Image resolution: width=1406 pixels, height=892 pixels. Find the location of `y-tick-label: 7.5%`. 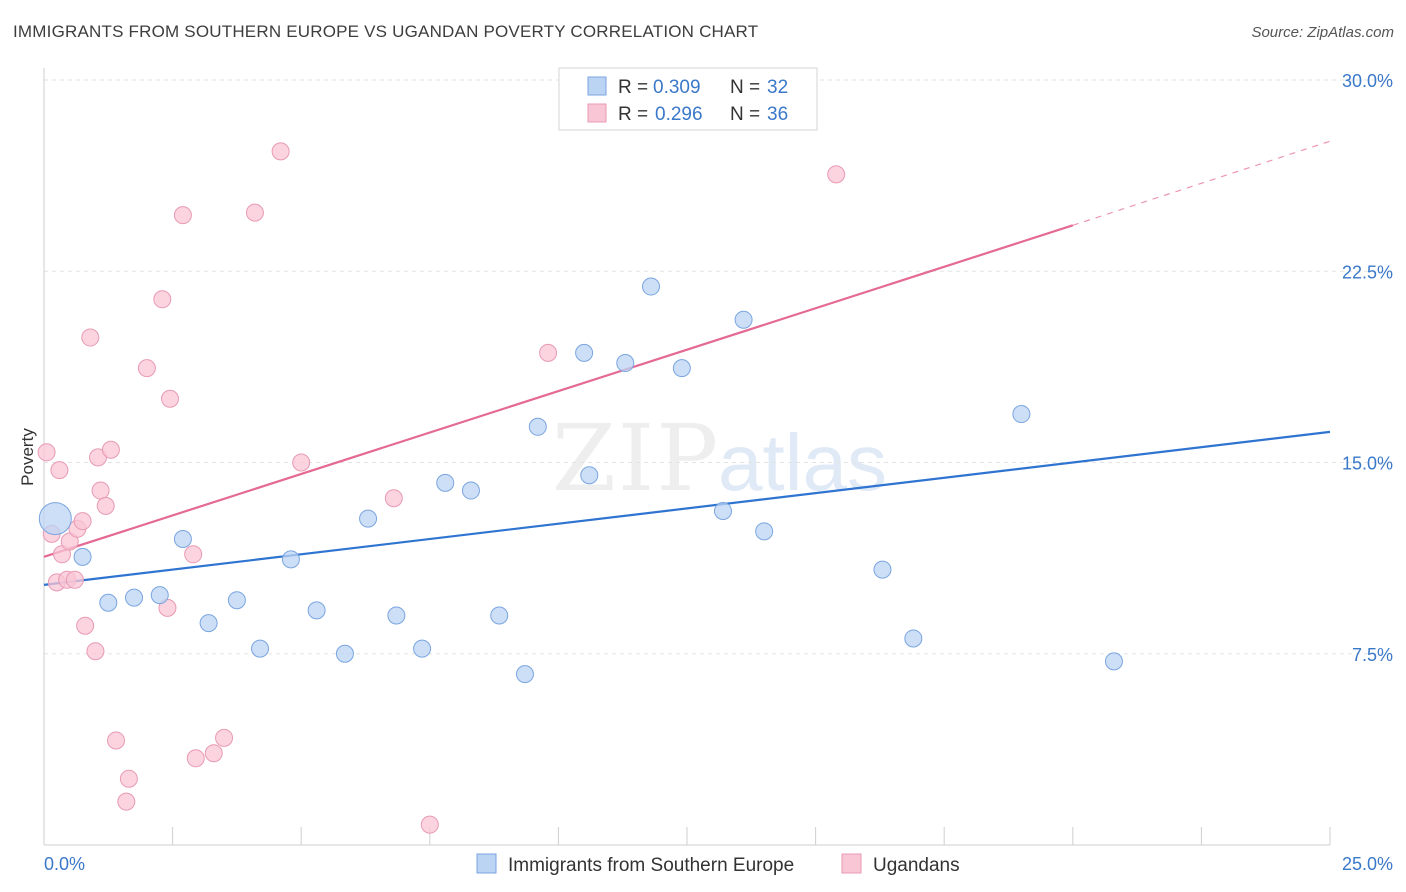

y-tick-label: 7.5% is located at coordinates (1372, 655).